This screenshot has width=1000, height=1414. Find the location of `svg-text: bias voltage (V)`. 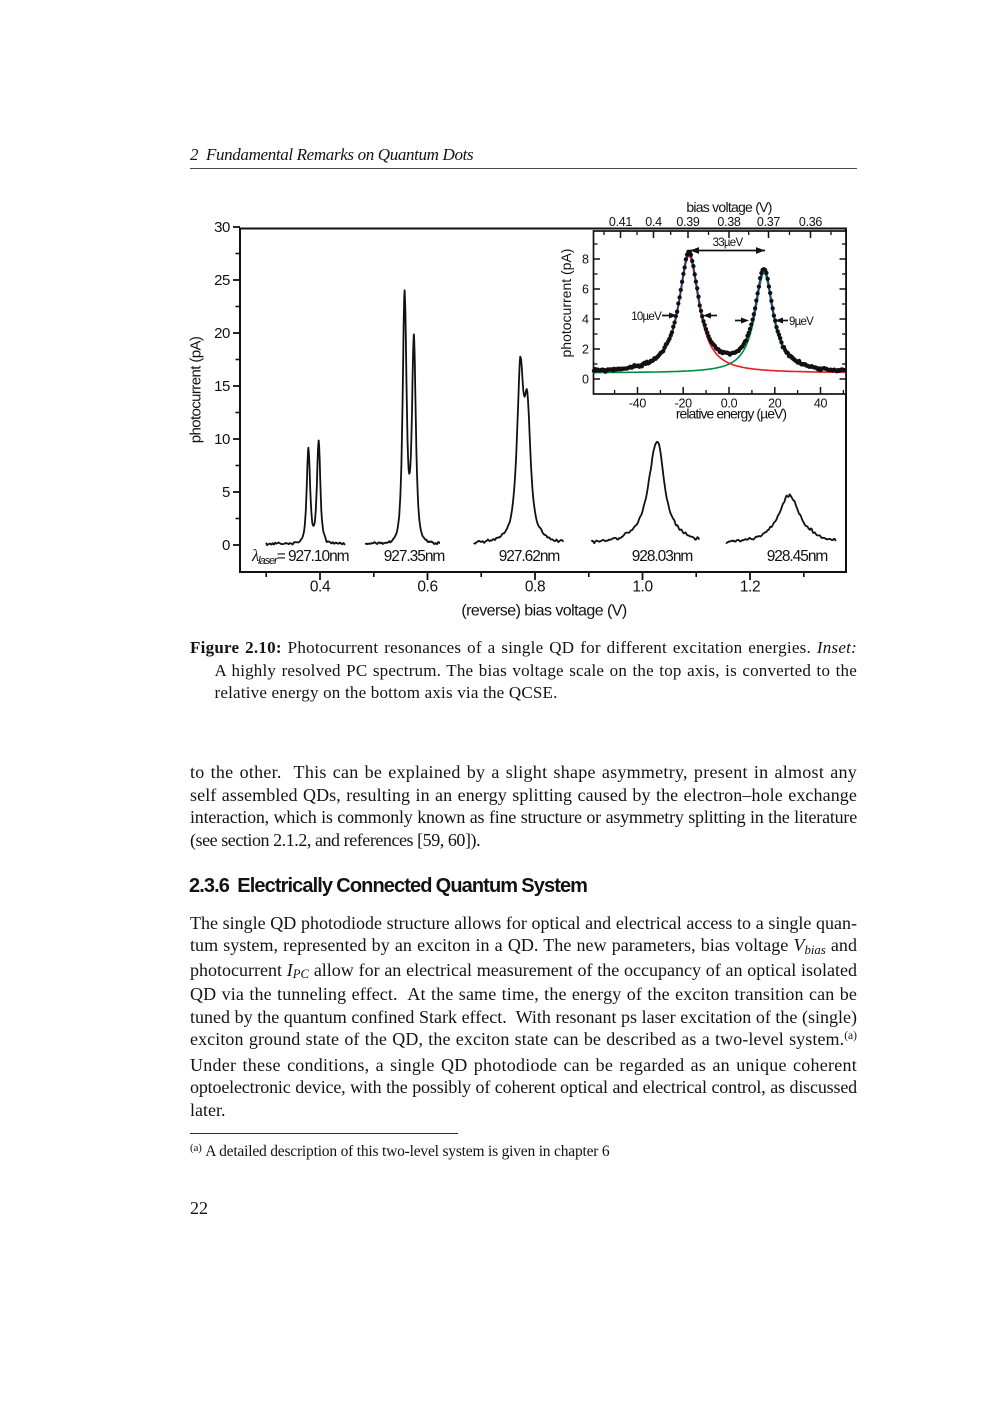

svg-text: bias voltage (V) is located at coordinates (728, 207).